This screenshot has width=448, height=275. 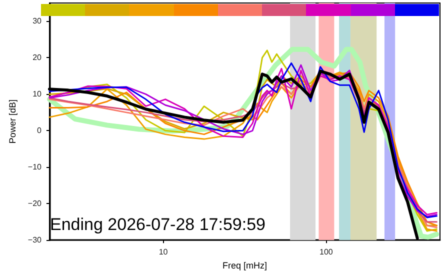 What do you see at coordinates (35, 203) in the screenshot?
I see `y-tick-label: −20` at bounding box center [35, 203].